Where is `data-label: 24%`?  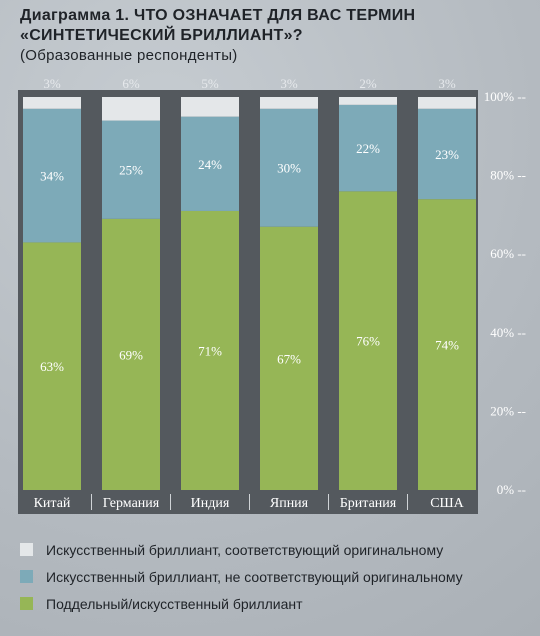 data-label: 24% is located at coordinates (210, 164).